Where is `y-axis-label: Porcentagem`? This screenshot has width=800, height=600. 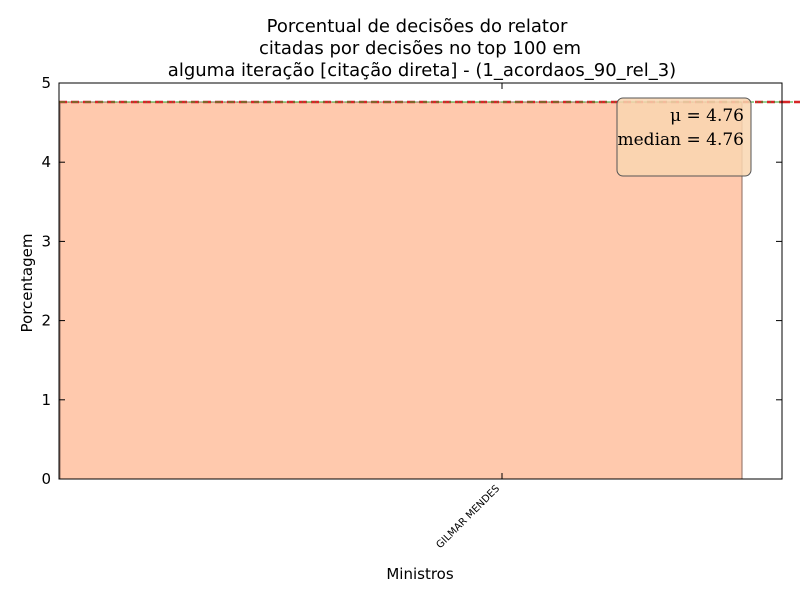
y-axis-label: Porcentagem is located at coordinates (27, 283).